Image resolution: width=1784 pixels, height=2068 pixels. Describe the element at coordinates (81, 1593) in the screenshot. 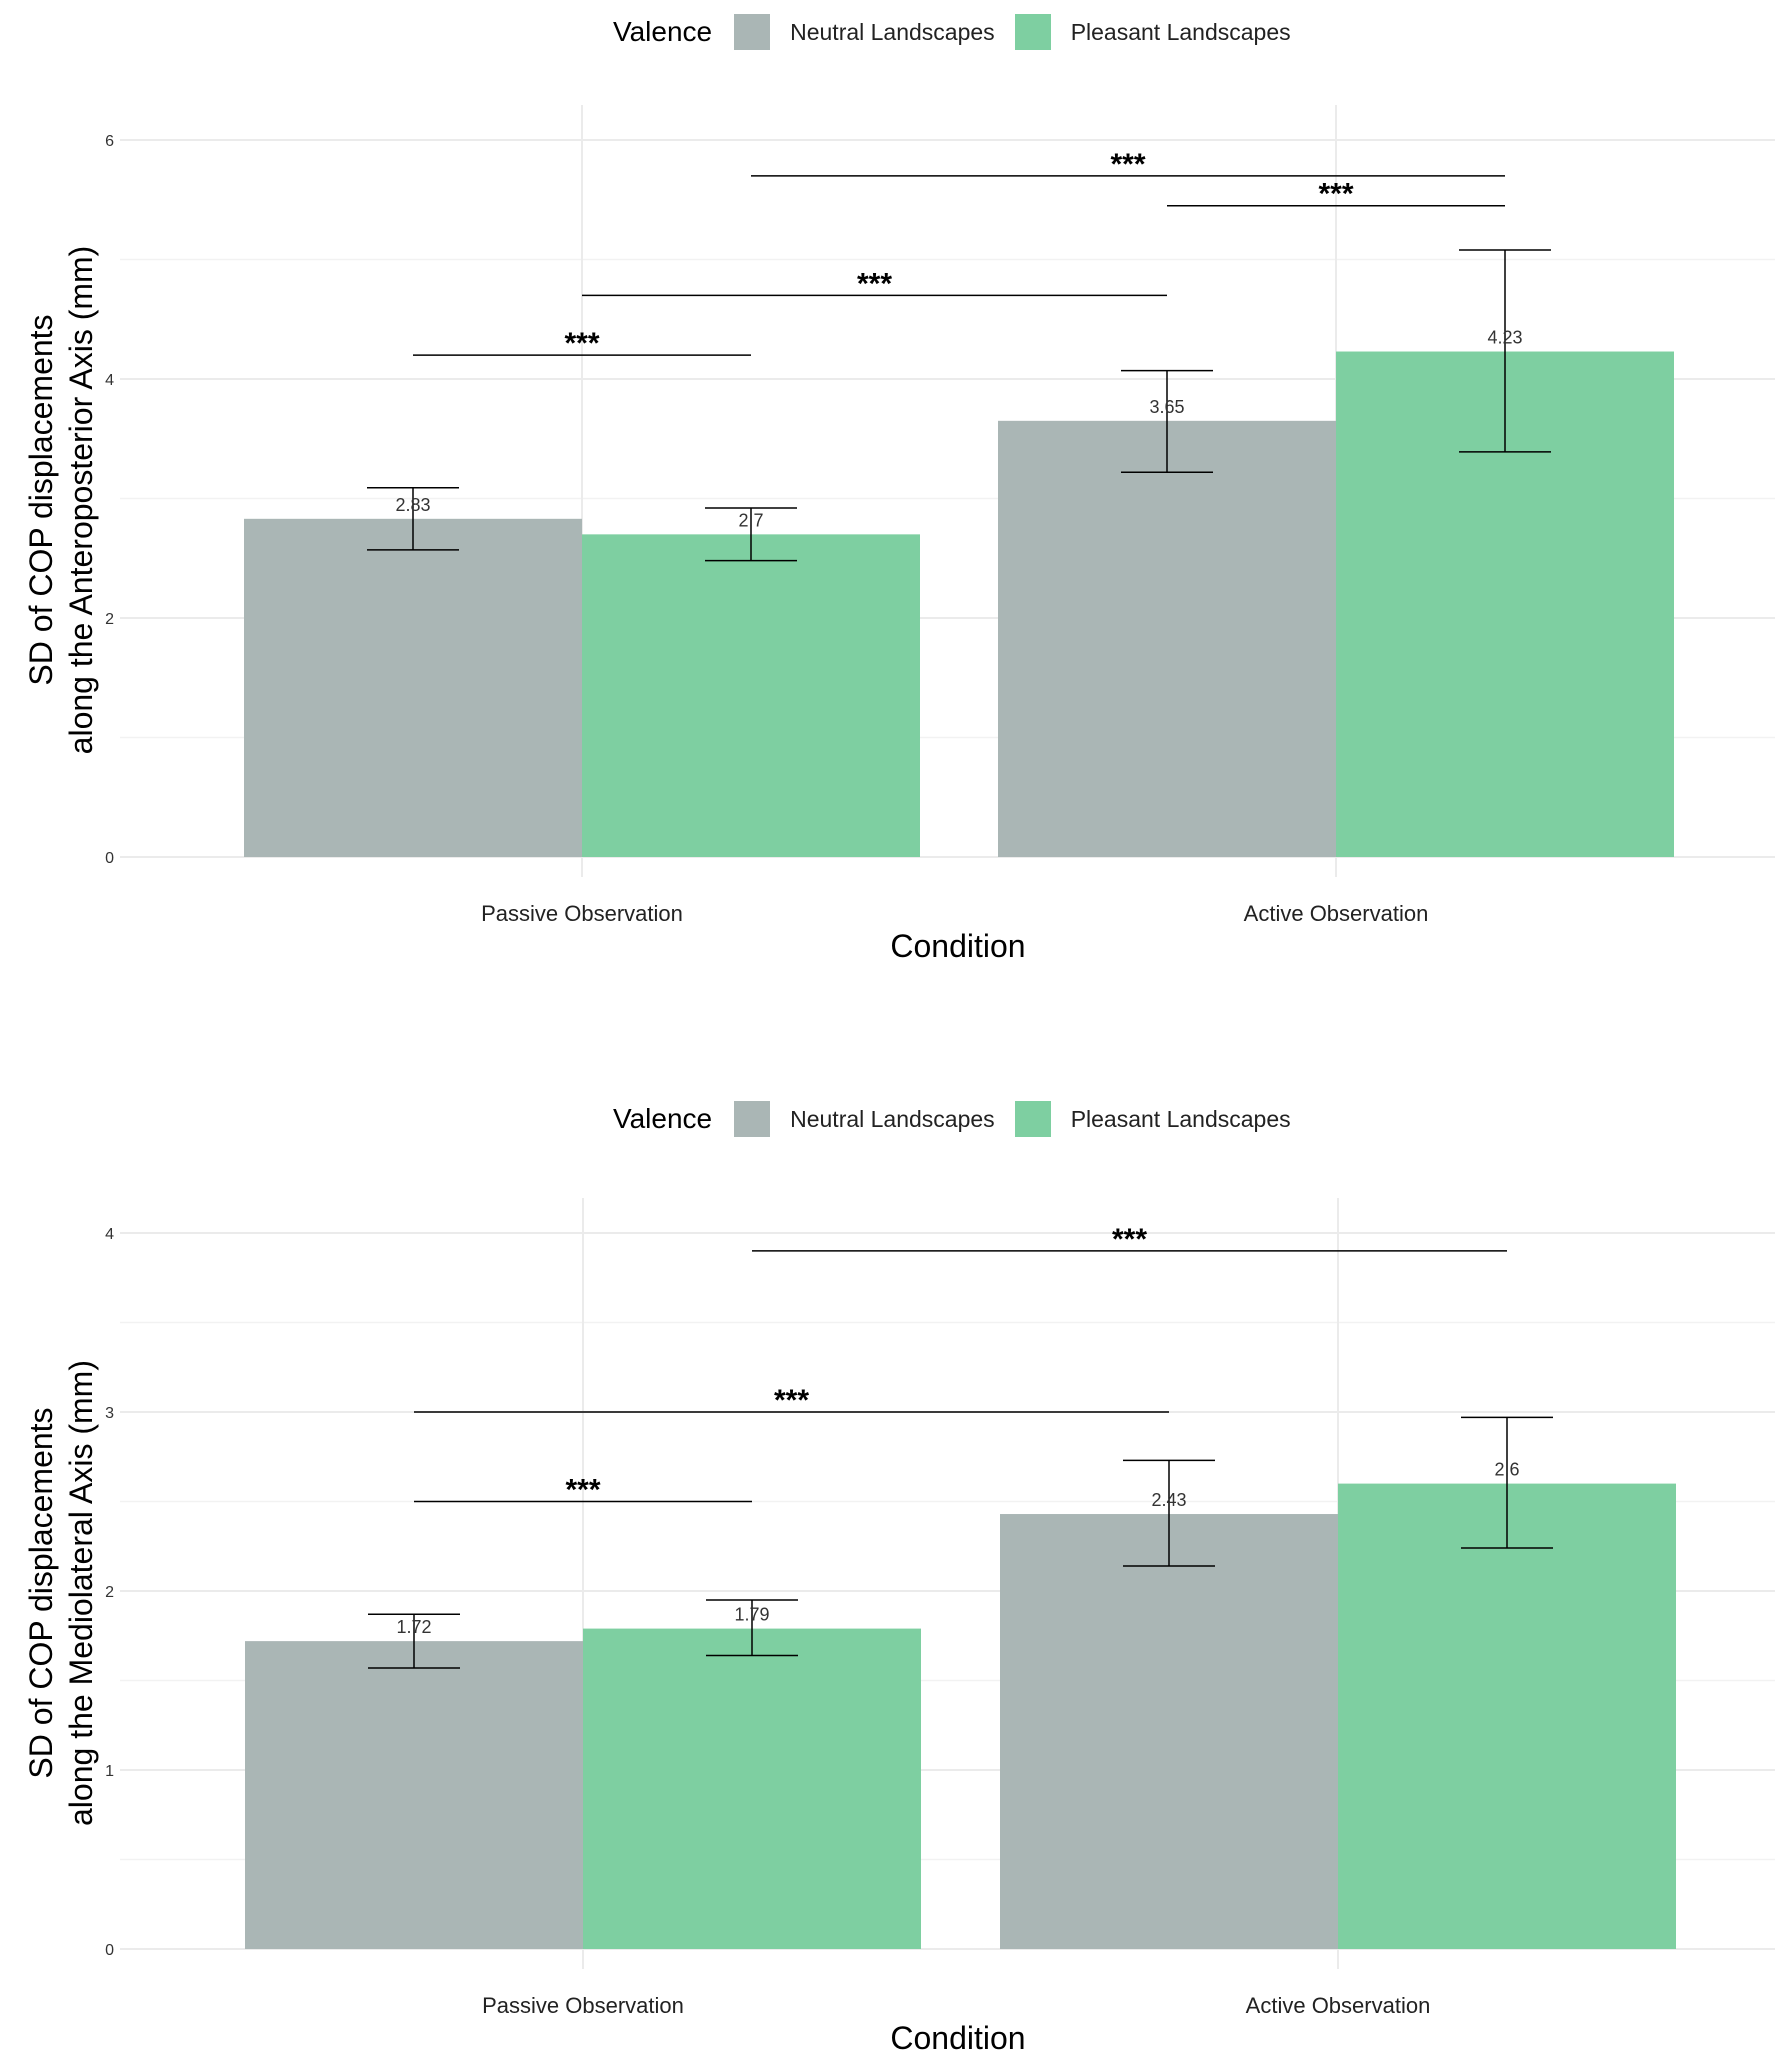

I see `y-axis-title-line2: along the Mediolateral Axis (mm)` at that location.